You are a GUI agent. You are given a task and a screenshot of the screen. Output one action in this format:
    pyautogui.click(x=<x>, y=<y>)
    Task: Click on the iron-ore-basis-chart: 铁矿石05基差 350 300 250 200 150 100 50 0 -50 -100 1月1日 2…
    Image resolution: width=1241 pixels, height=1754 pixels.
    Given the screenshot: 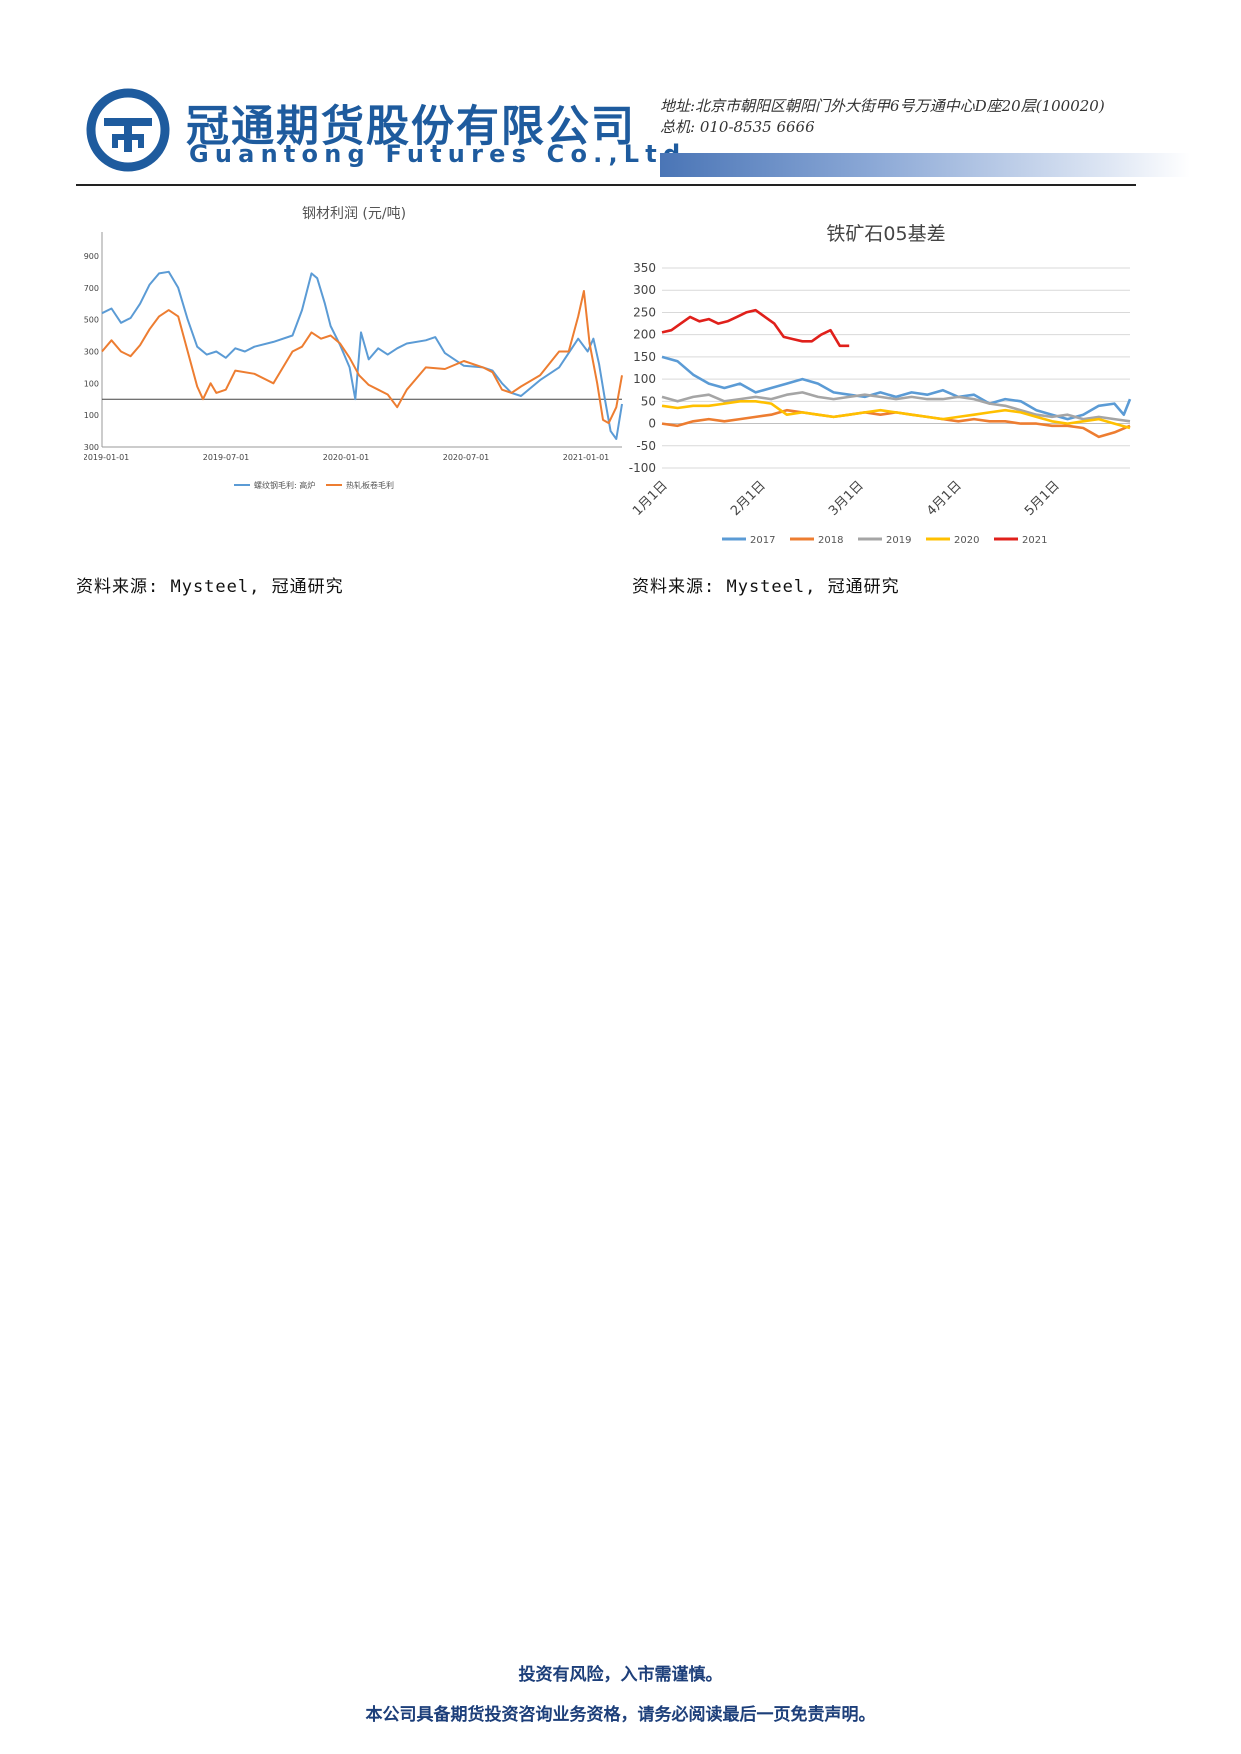 What is the action you would take?
    pyautogui.click(x=886, y=379)
    